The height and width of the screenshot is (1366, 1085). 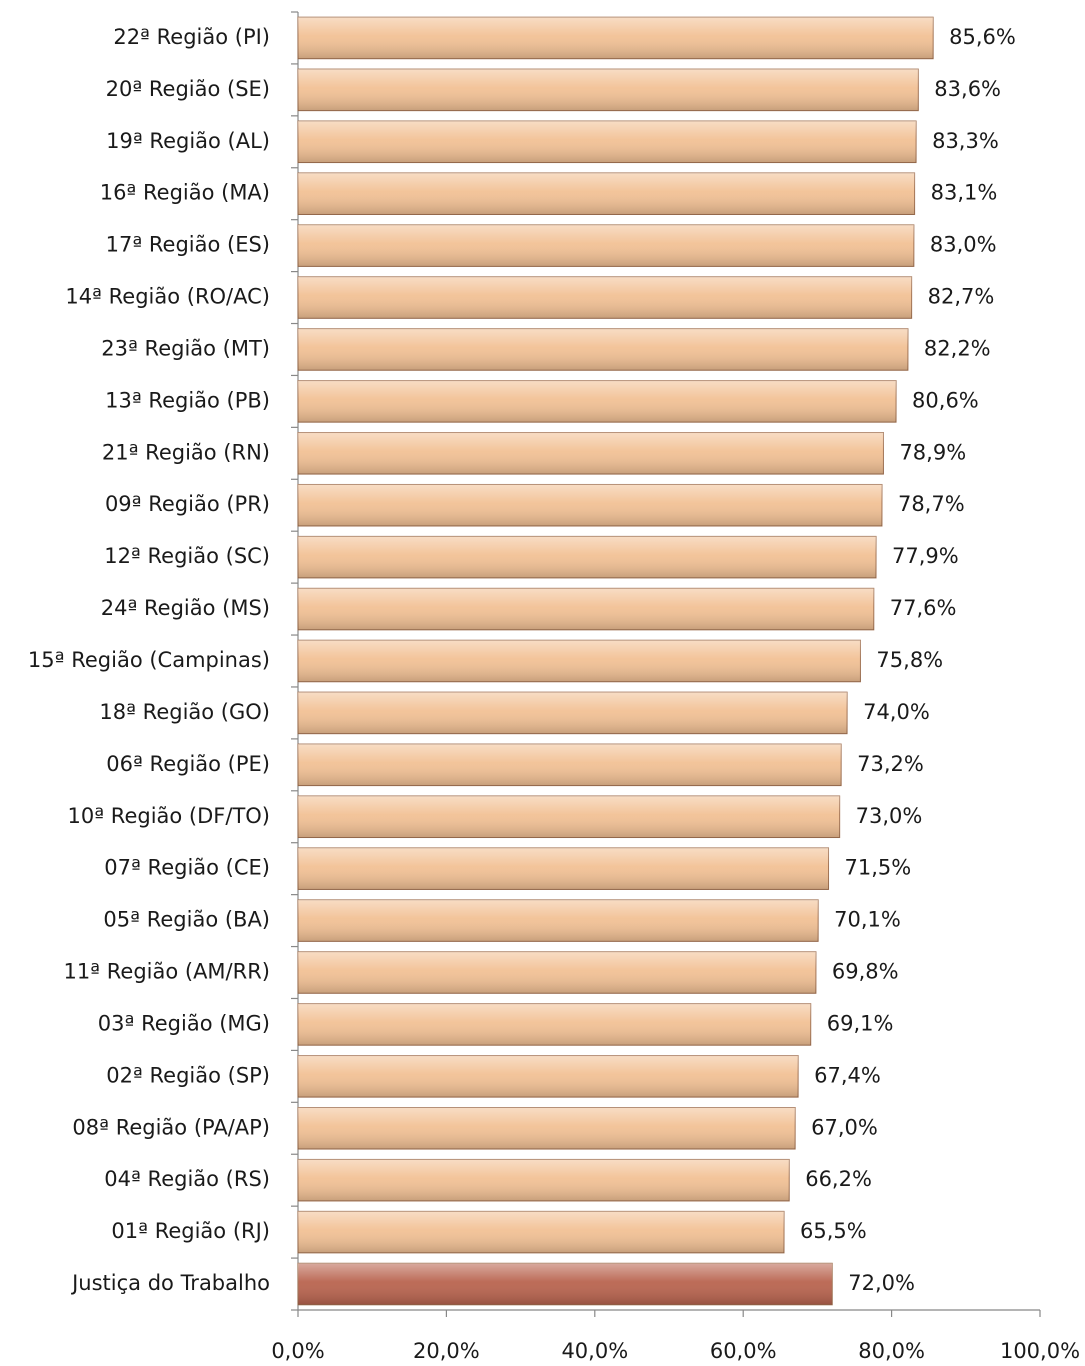 I want to click on y-tick-label: 17ª Região (ES), so click(x=188, y=245).